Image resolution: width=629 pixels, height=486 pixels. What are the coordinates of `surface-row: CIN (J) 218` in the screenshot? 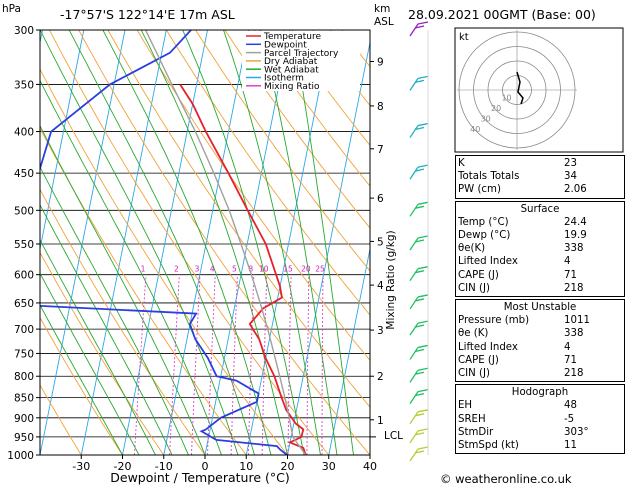 It's located at (540, 288).